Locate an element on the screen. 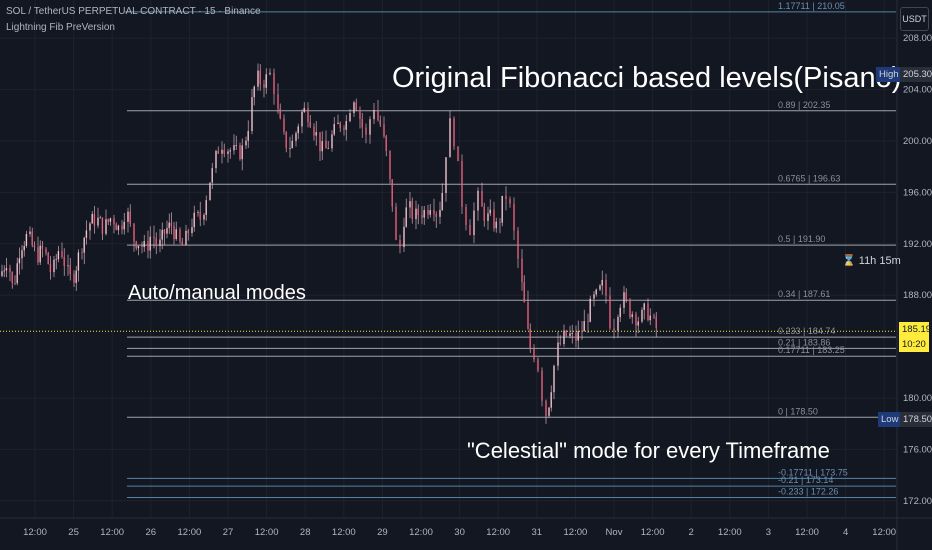 The image size is (932, 550). hourglass-icon: ⌛ is located at coordinates (849, 261).